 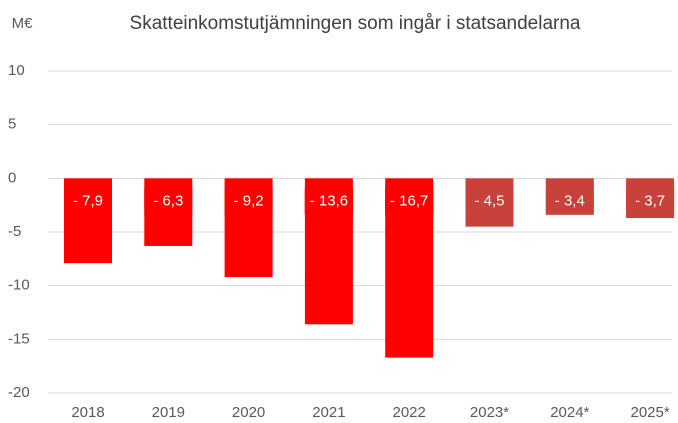 I want to click on x-tick-label: 2020, so click(x=248, y=412).